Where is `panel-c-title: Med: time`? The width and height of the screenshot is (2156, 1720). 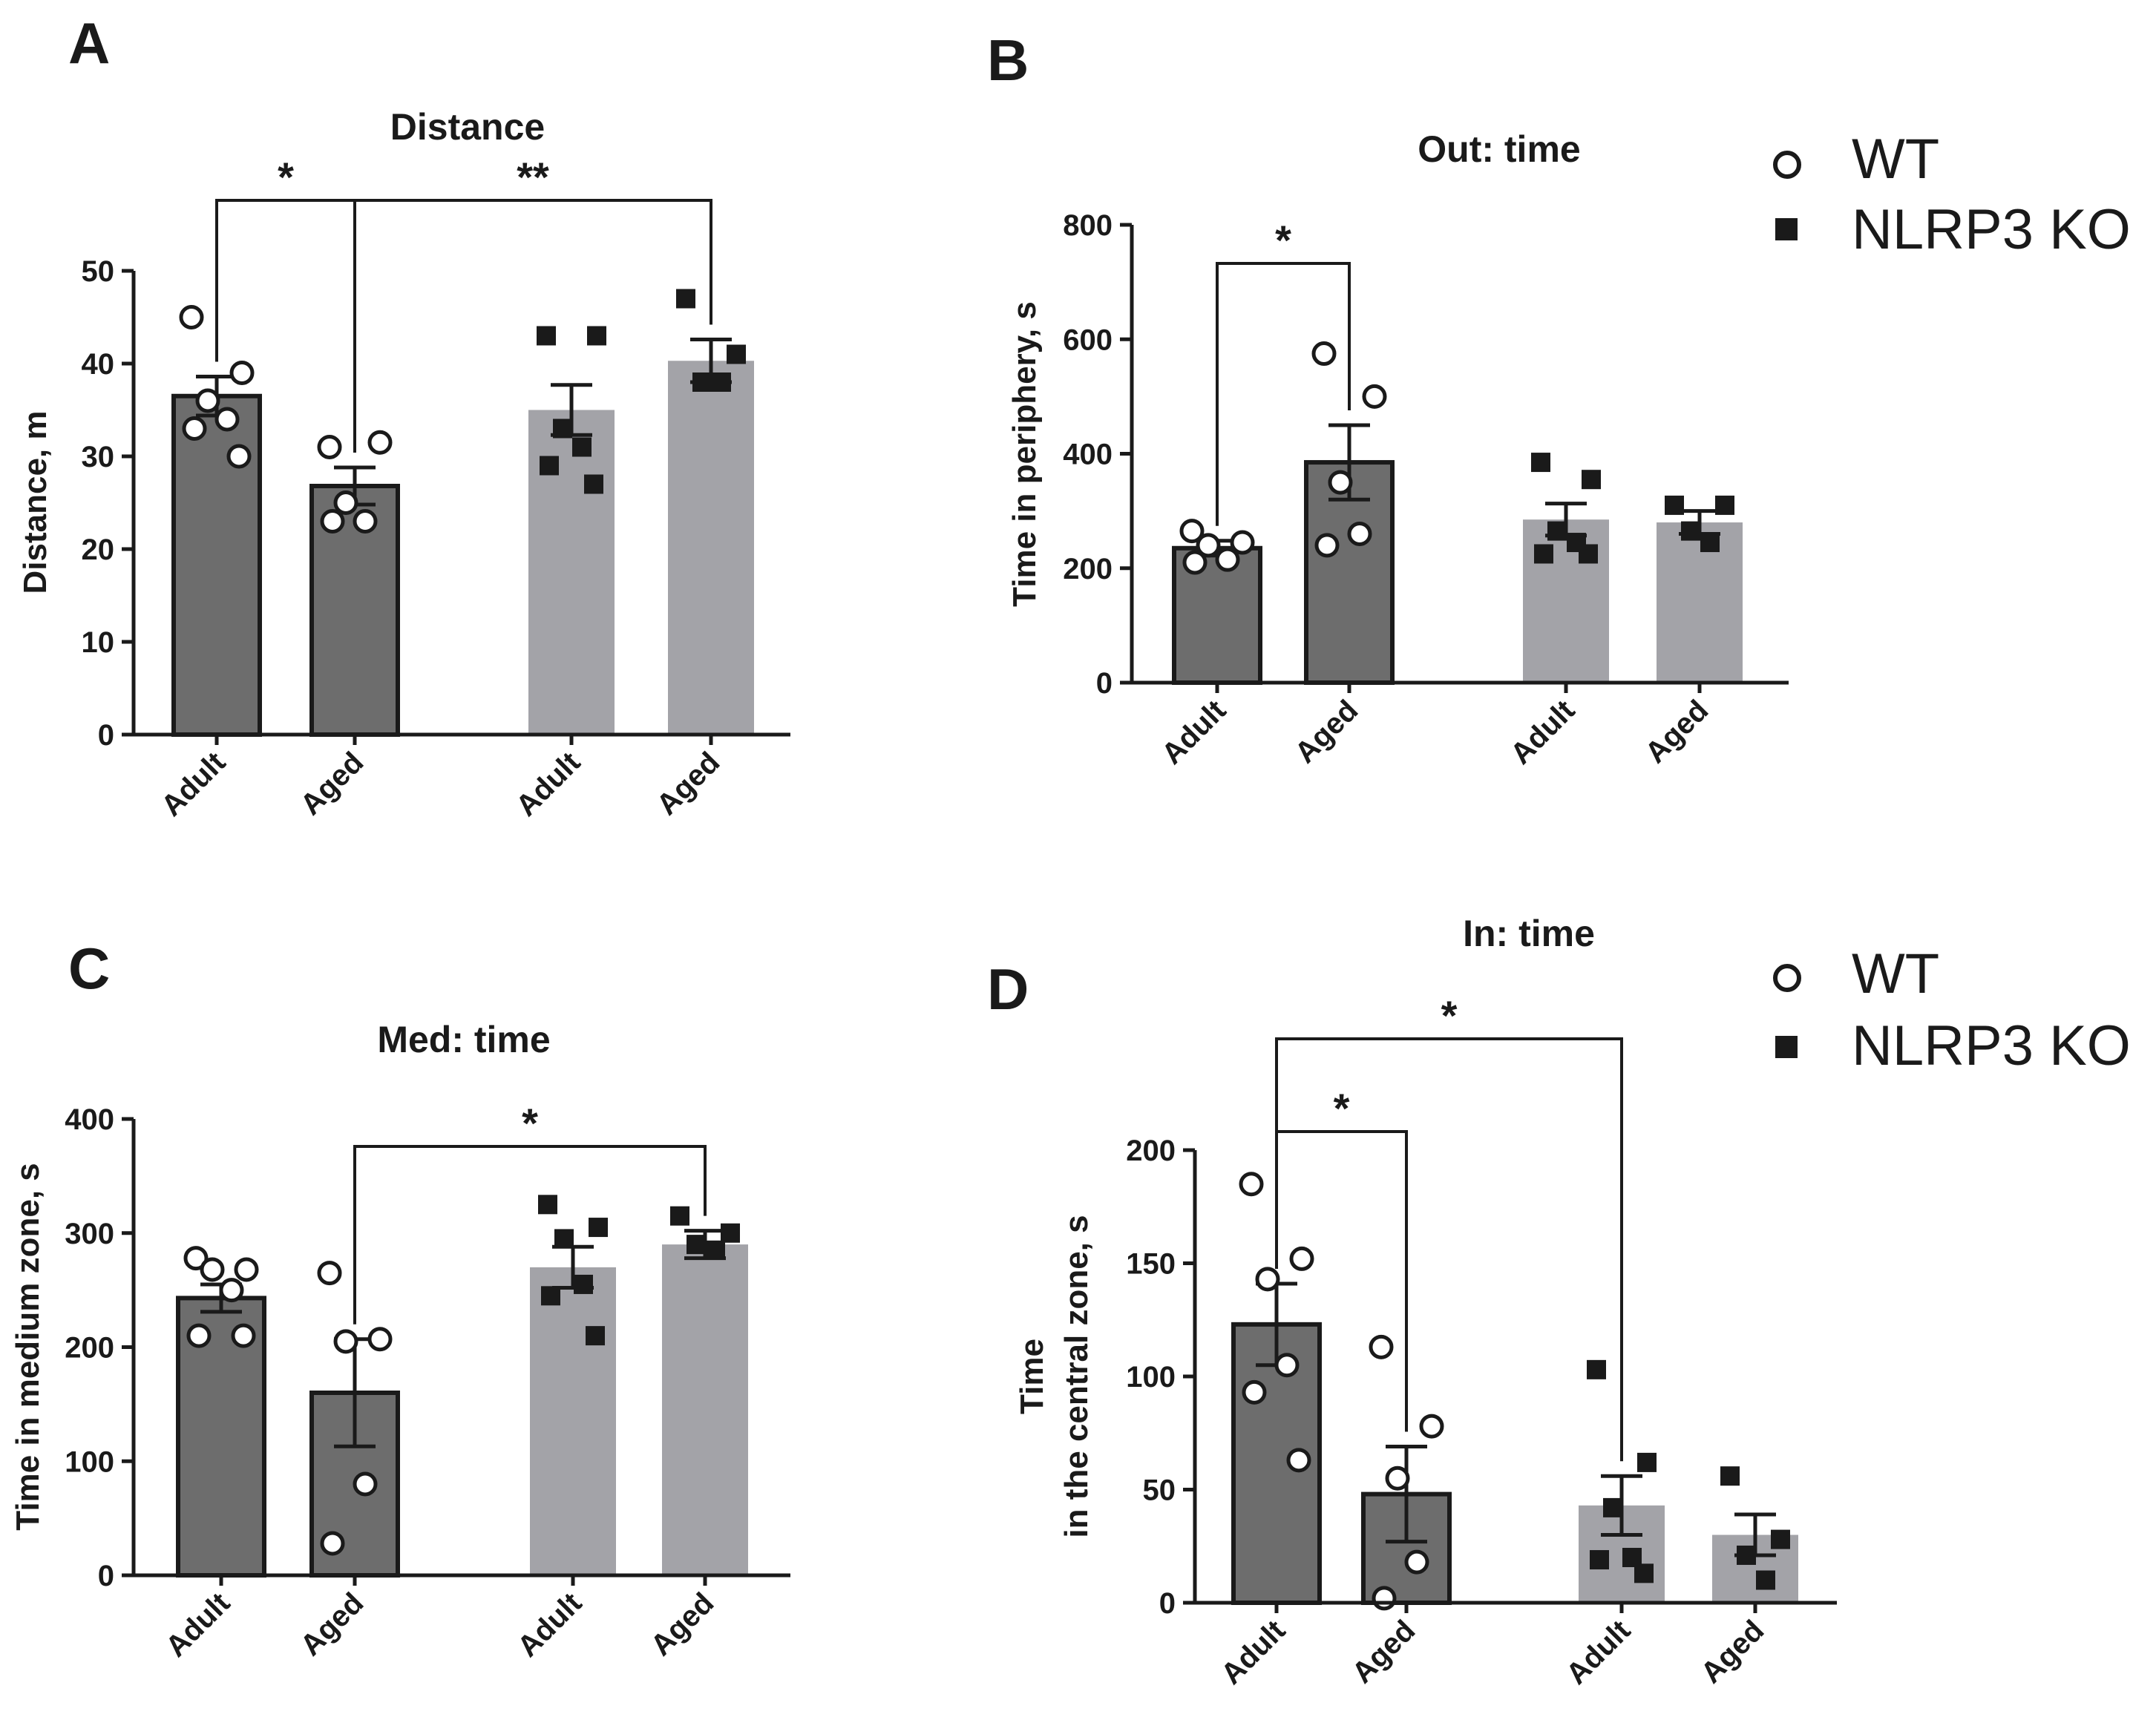 panel-c-title: Med: time is located at coordinates (464, 1039).